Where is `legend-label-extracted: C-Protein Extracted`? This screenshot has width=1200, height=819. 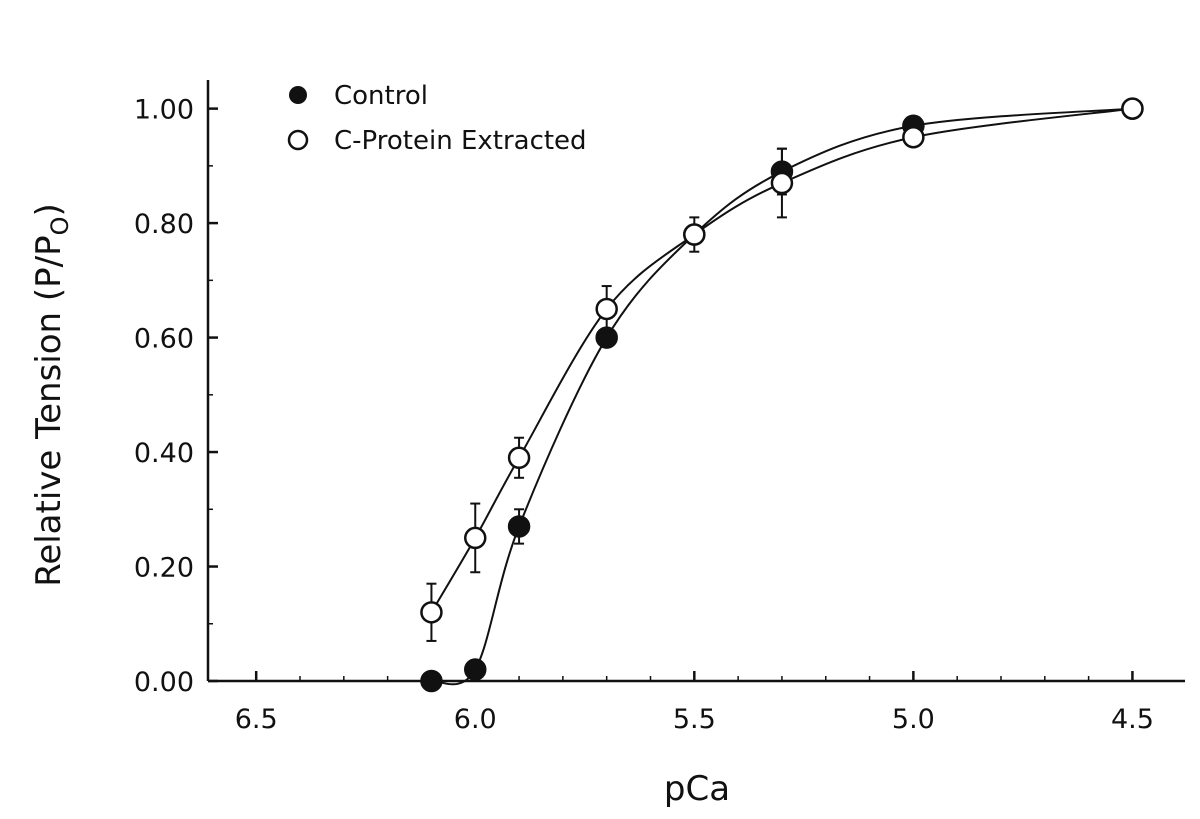 legend-label-extracted: C-Protein Extracted is located at coordinates (460, 141).